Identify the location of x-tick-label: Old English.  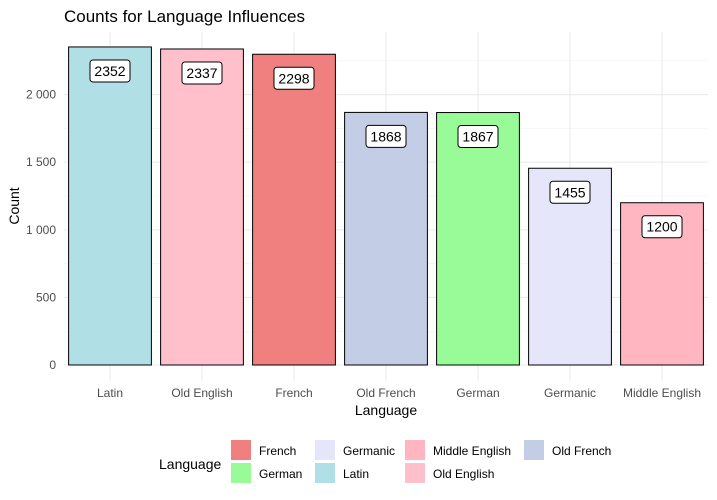
(201, 393).